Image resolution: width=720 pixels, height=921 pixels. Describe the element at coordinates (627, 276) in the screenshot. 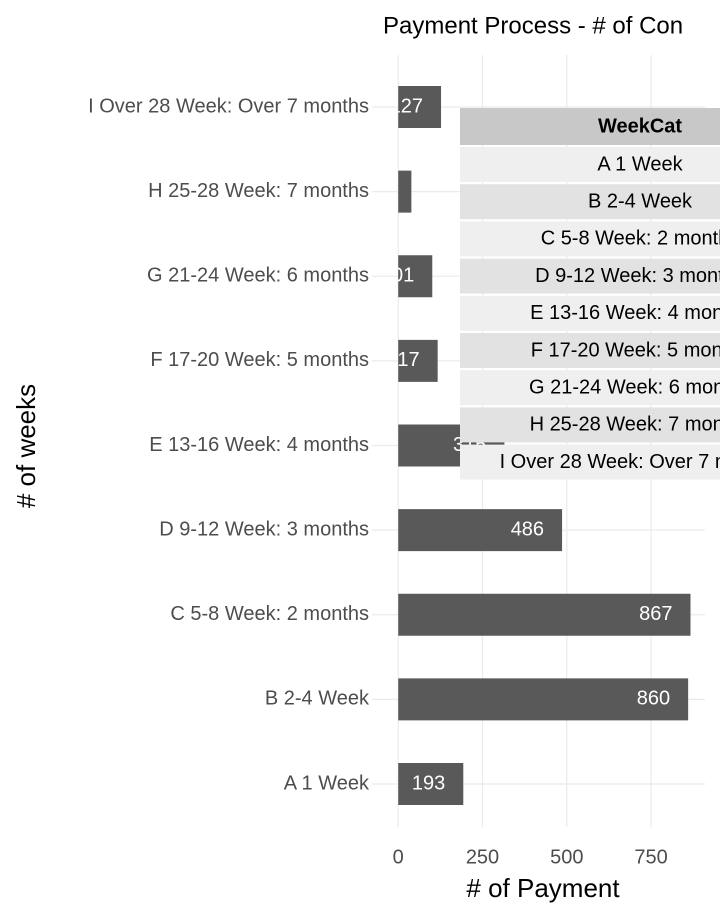

I see `table-cell: D 9-12 Week: 3 months` at that location.